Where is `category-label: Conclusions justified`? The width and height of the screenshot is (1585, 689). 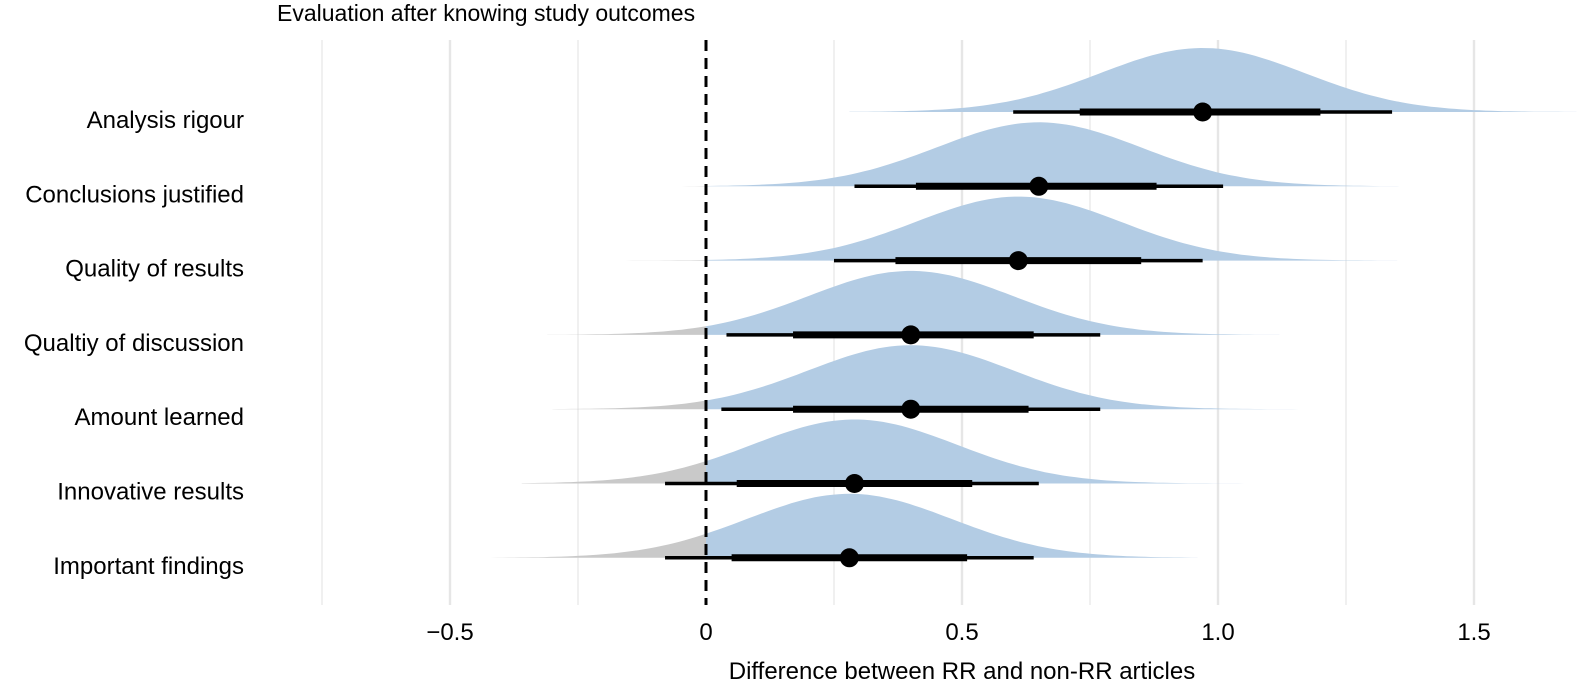 category-label: Conclusions justified is located at coordinates (134, 194).